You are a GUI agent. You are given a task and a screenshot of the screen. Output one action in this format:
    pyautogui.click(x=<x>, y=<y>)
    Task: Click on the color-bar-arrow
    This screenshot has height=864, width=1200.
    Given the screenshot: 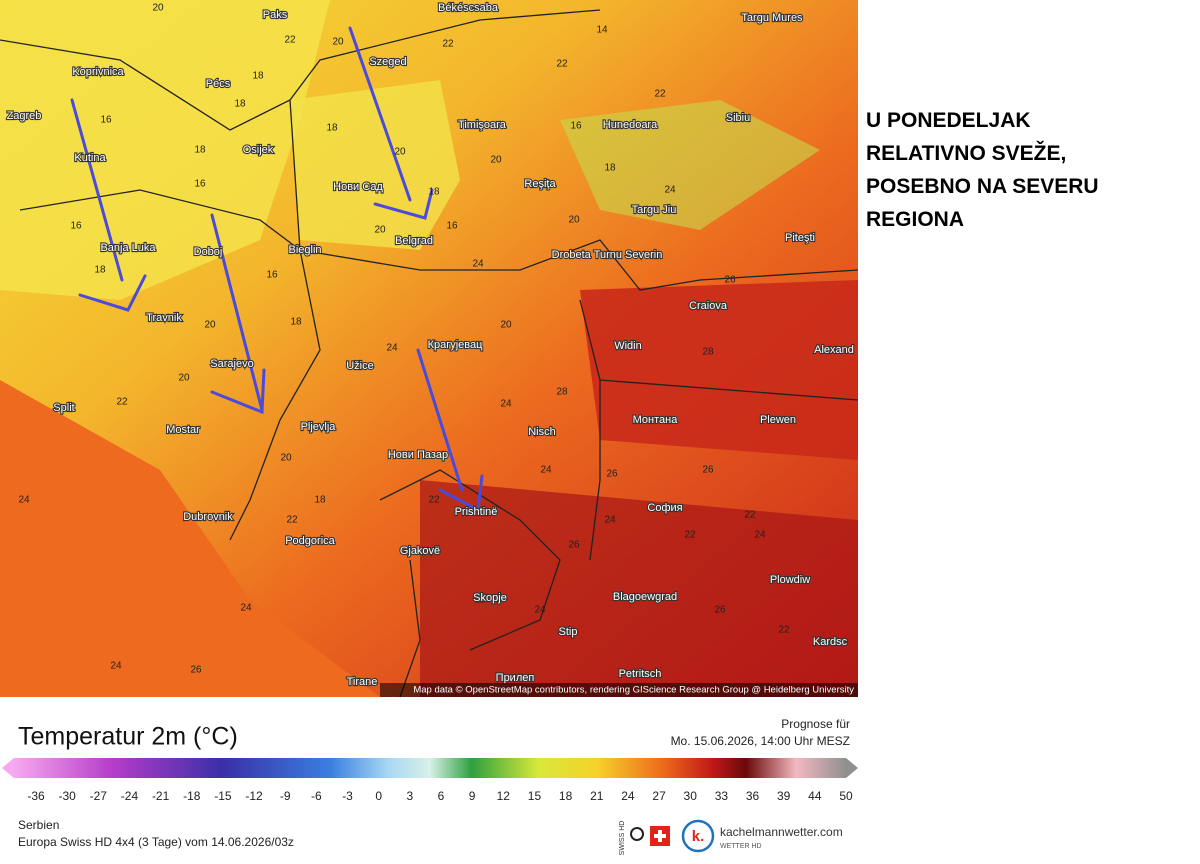 What is the action you would take?
    pyautogui.click(x=8, y=768)
    